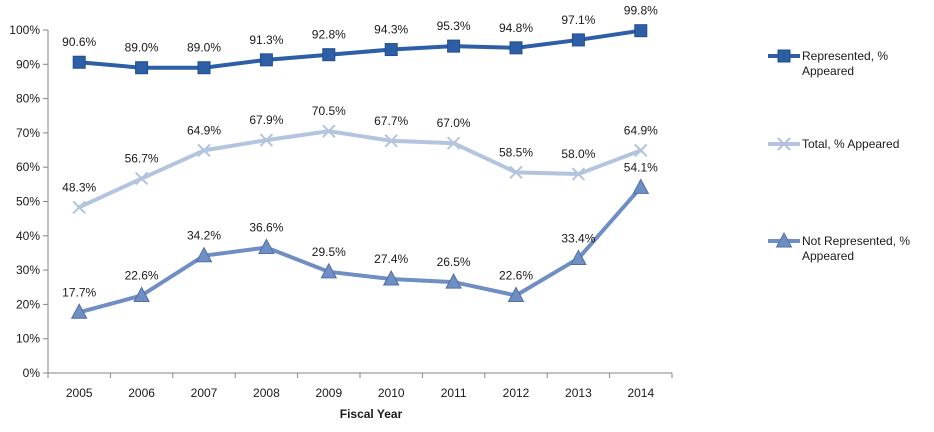  I want to click on y-tick-label: 60%, so click(28, 167).